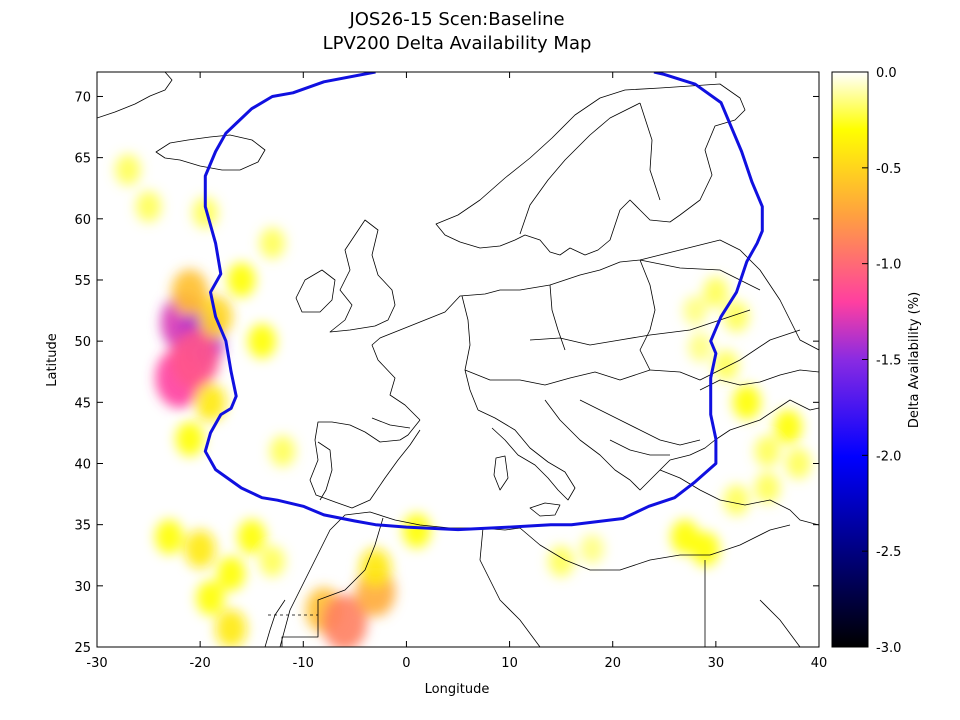 The image size is (960, 720). What do you see at coordinates (888, 361) in the screenshot?
I see `colorbar-tick-label: -1.5` at bounding box center [888, 361].